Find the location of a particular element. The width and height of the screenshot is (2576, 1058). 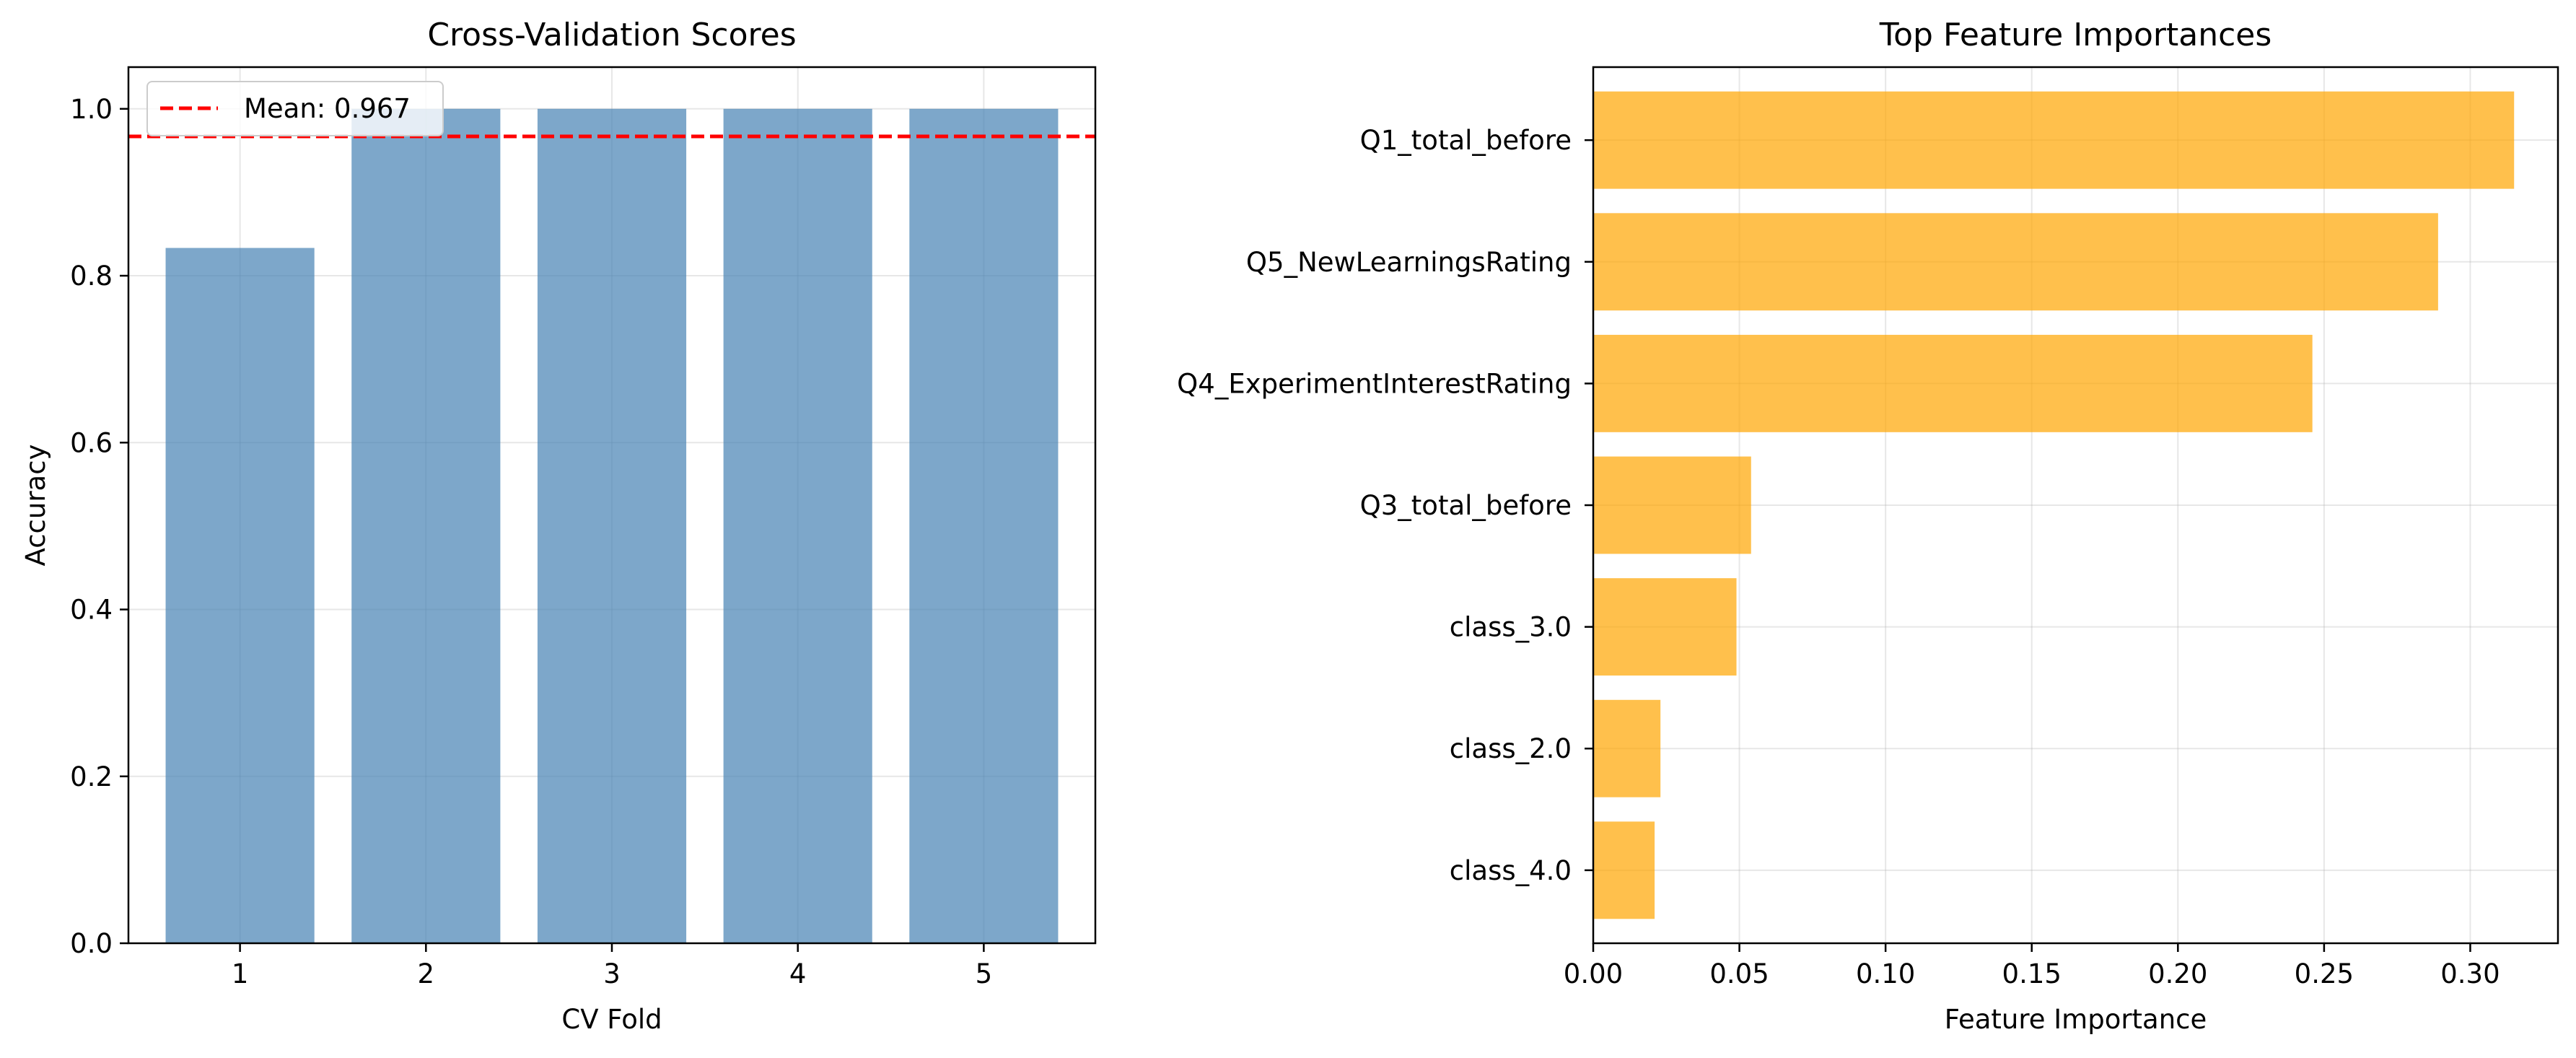

cv-chart-x-label: CV Fold is located at coordinates (611, 1019).